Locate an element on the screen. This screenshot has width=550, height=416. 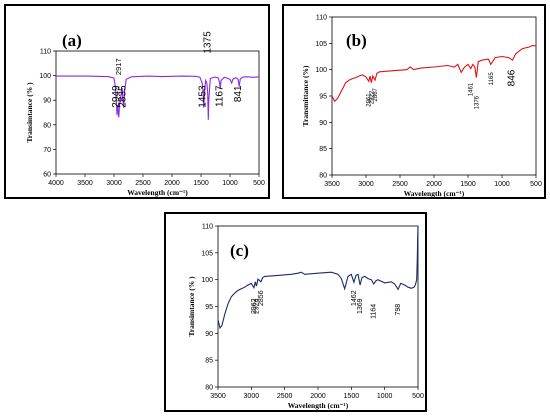
peak-annotation: 1375 is located at coordinates (207, 42).